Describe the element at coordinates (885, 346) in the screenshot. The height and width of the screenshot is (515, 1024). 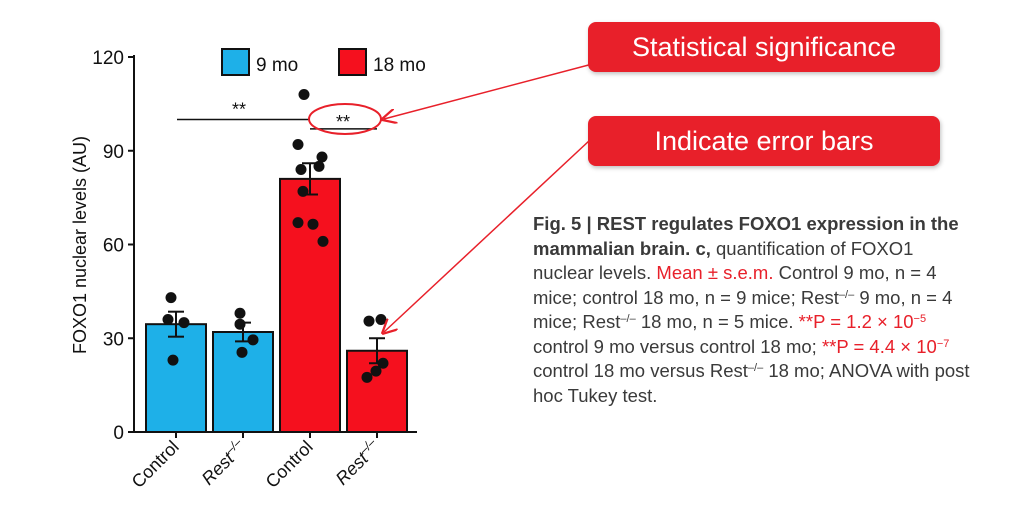
I see `caption-p2: **P = 4.4 × 10−7` at that location.